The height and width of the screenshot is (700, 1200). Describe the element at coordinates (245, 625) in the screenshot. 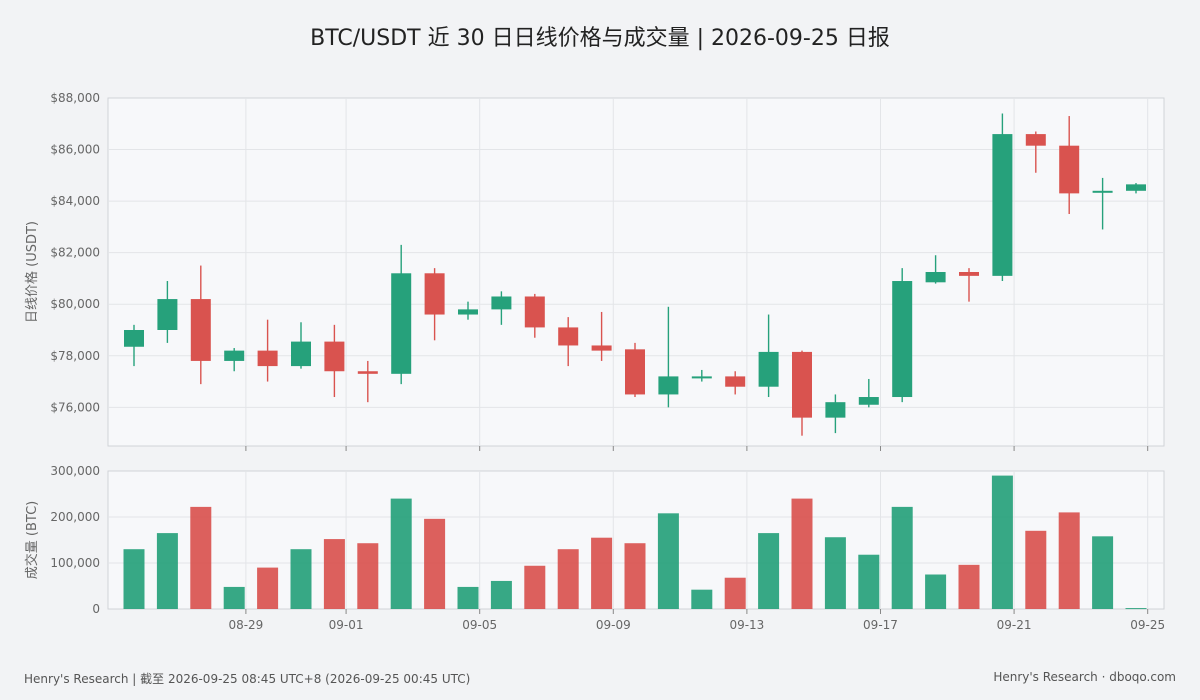

I see `x-tick-label: 08-29` at that location.